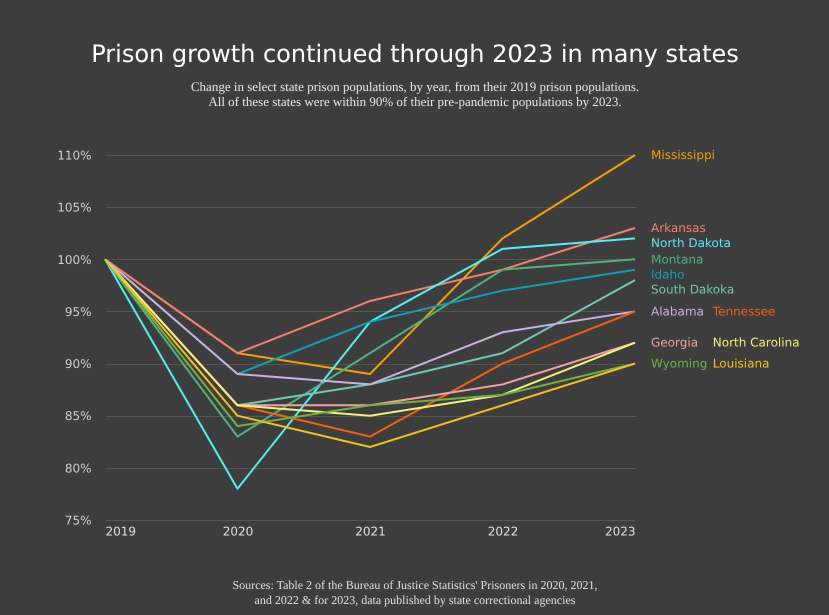 The image size is (829, 615). I want to click on series-label: Alabama, so click(677, 311).